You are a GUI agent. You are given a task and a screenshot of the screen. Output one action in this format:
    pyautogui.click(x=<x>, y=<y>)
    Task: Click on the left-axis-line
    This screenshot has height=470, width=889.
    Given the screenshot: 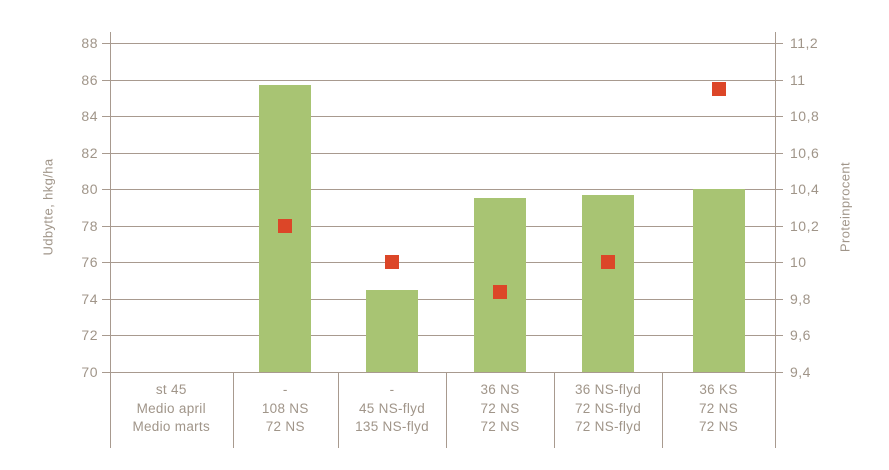 What is the action you would take?
    pyautogui.click(x=110, y=240)
    